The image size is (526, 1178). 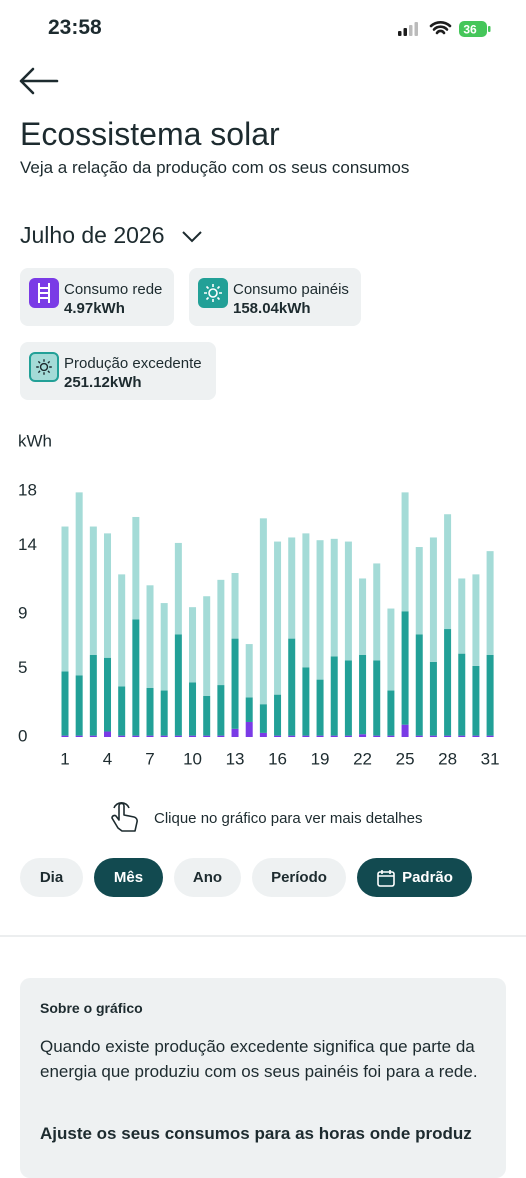 I want to click on legend-card: Consumo rede 4.97kWh, so click(x=97, y=297).